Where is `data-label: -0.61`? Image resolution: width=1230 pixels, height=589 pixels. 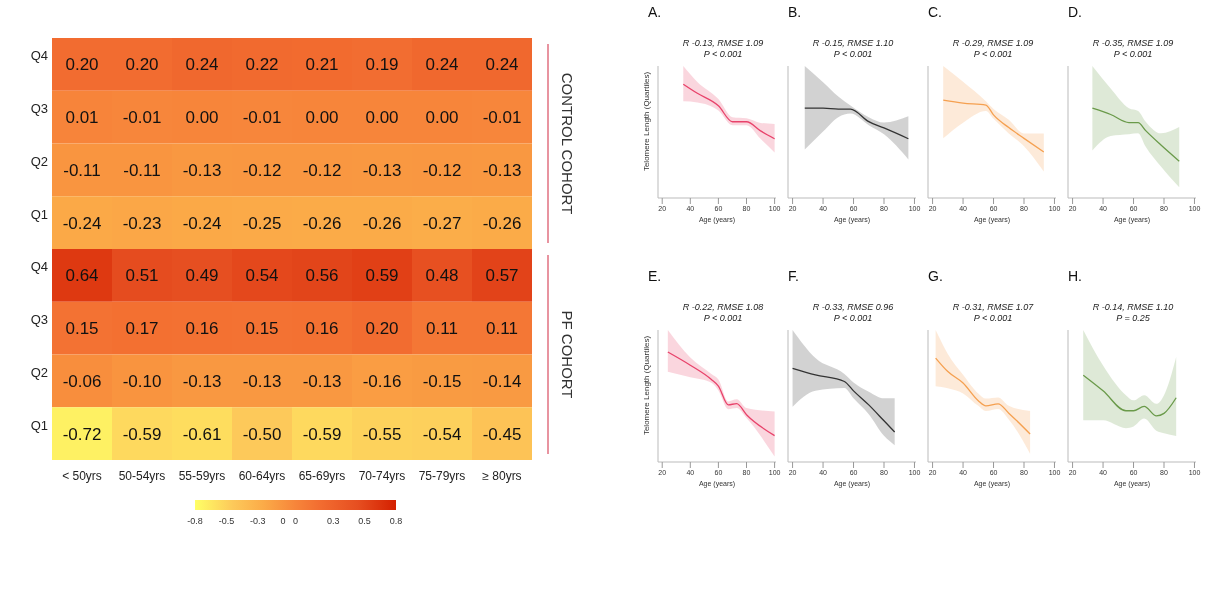
data-label: -0.61 is located at coordinates (202, 434).